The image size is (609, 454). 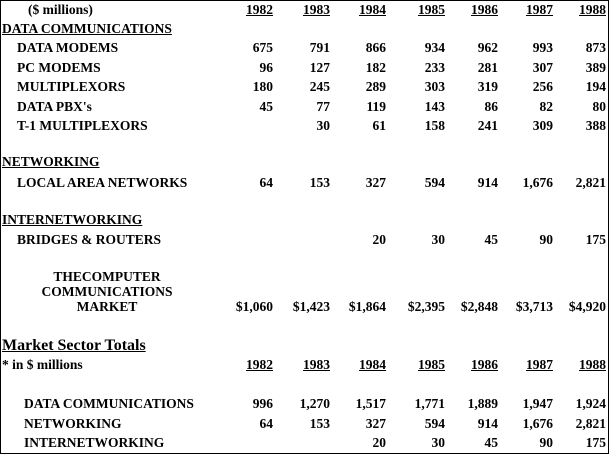 What do you see at coordinates (102, 182) in the screenshot?
I see `row-label: LOCAL AREA NETWORKS` at bounding box center [102, 182].